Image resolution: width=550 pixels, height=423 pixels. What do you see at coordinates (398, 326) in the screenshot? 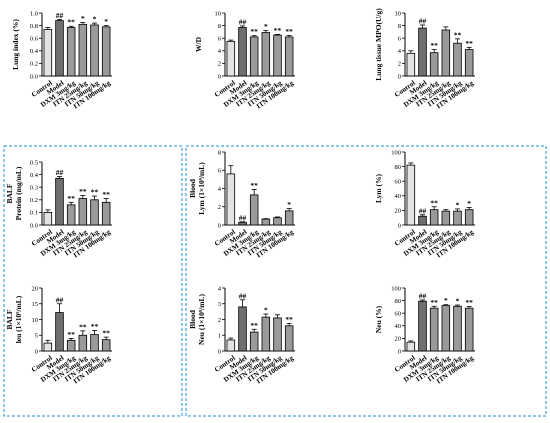
I see `y-tick-label: 40` at bounding box center [398, 326].